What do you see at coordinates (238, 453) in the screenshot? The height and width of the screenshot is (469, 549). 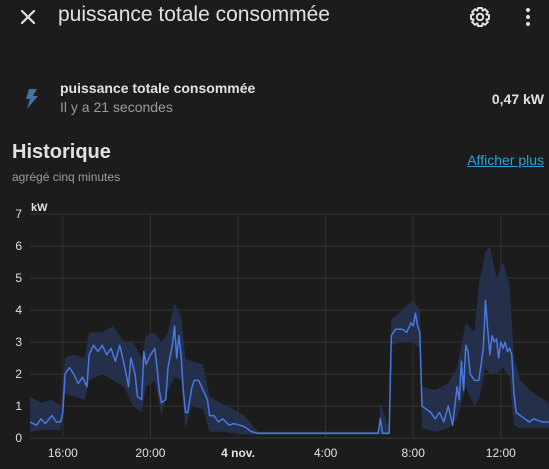 I see `x-tick-label: 4 nov.` at bounding box center [238, 453].